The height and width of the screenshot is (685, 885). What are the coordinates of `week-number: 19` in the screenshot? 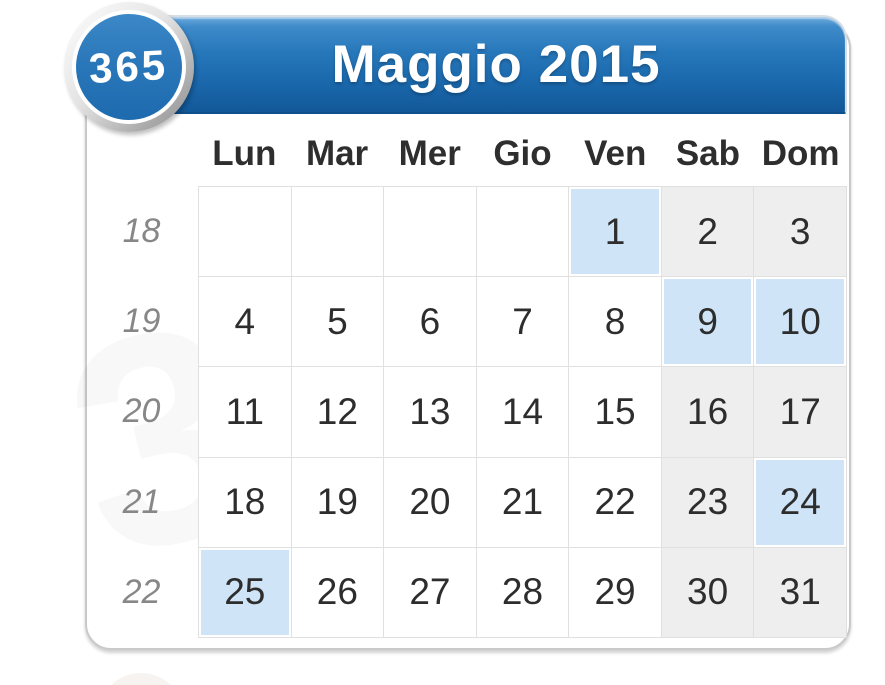 It's located at (141, 321).